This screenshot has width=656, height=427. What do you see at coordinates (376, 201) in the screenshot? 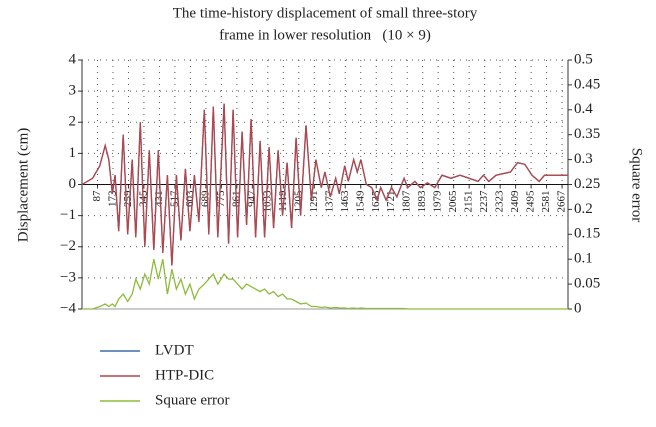
I see `x-tick-label: 1635` at bounding box center [376, 201].